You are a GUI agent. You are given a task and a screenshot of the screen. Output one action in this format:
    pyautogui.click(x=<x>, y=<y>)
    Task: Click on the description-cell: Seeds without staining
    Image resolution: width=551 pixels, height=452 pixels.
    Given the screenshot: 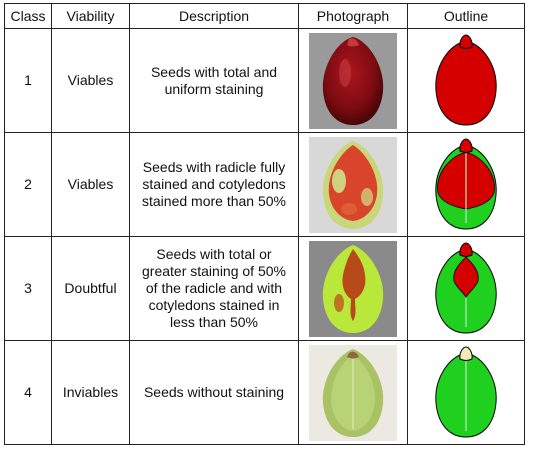 What is the action you would take?
    pyautogui.click(x=214, y=392)
    